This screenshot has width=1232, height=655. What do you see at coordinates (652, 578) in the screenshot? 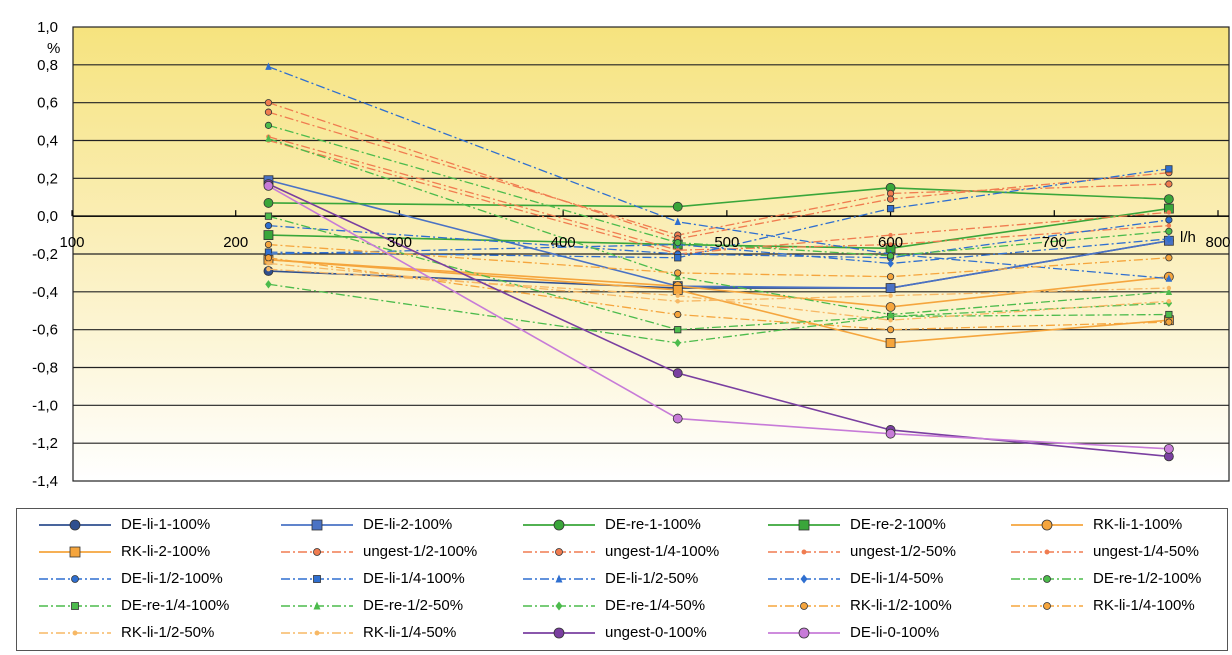
I see `legend-label: DE-li-1/2-50%` at bounding box center [652, 578].